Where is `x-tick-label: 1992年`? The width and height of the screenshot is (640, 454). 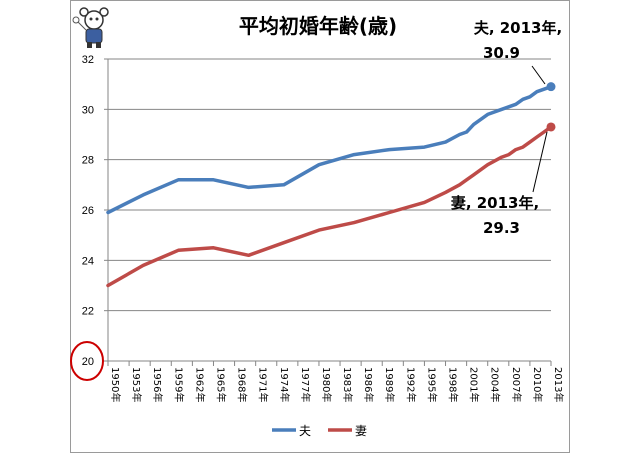
x-tick-label: 1992年 is located at coordinates (410, 384).